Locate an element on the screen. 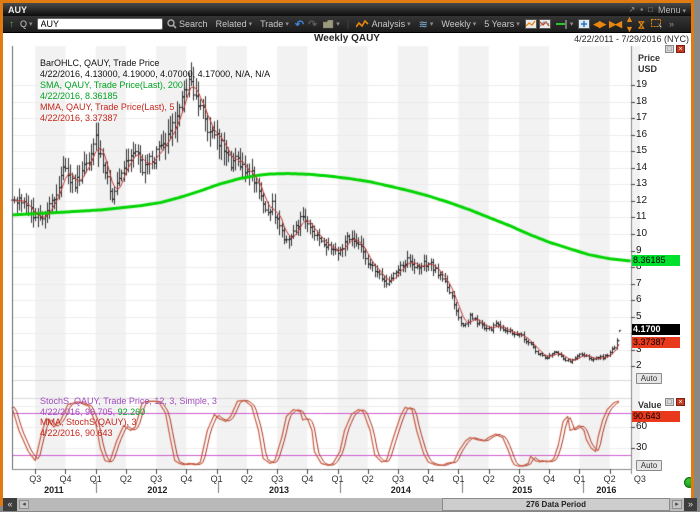 Image resolution: width=700 pixels, height=512 pixels. patterns-button: ≋ ▾ is located at coordinates (426, 24).